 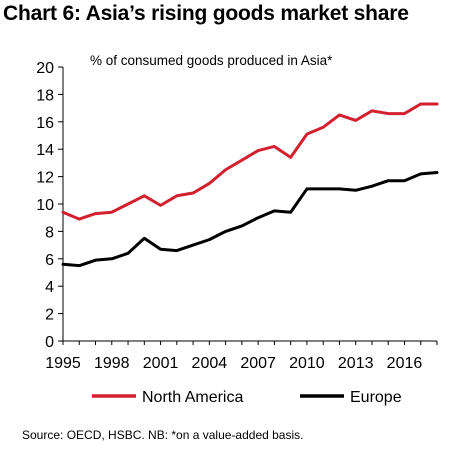 I want to click on y-tick-label: 6, so click(x=49, y=260).